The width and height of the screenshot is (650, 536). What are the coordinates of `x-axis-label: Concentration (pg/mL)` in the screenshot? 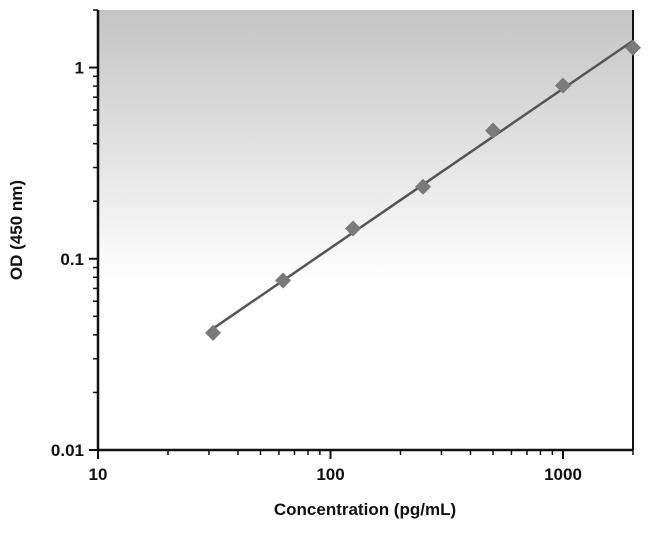 It's located at (365, 509).